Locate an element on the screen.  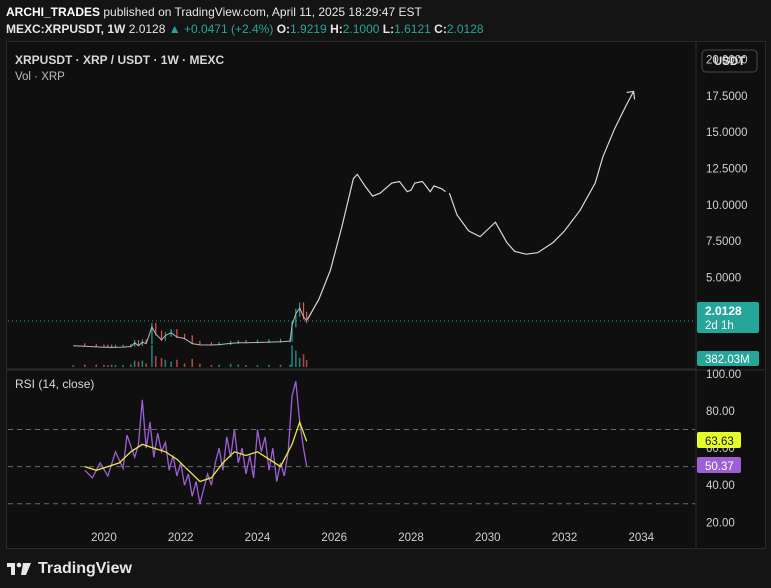
rsi-ma-badge-bg is located at coordinates (719, 440).